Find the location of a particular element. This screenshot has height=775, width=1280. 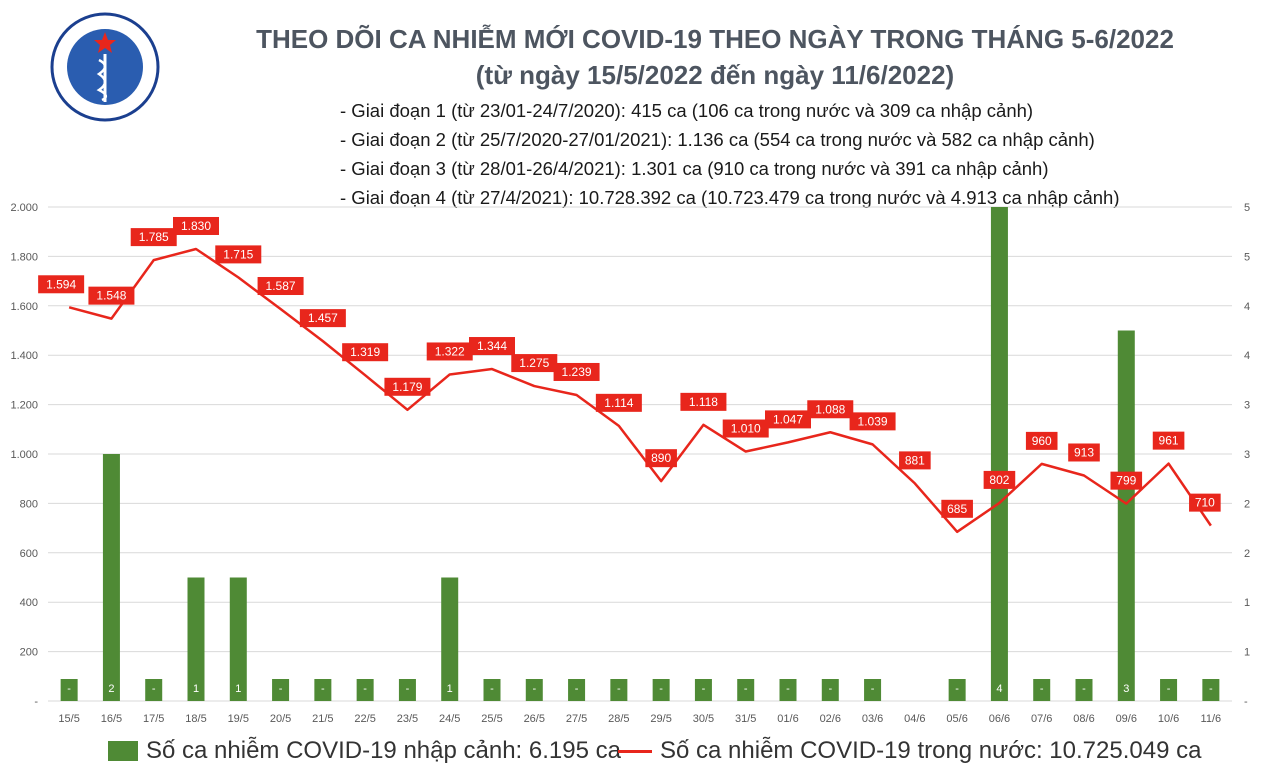

line-data-label: 1.239 is located at coordinates (577, 372).